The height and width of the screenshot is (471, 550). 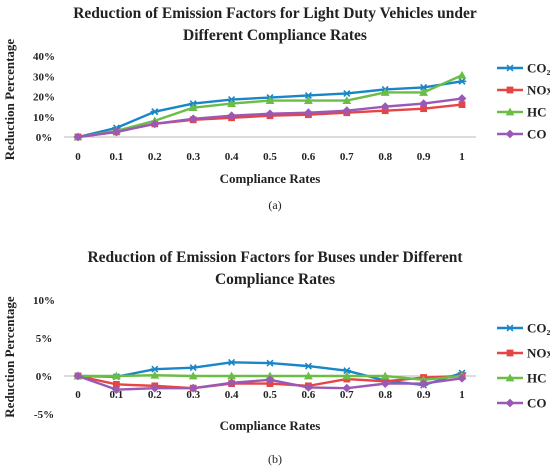 I want to click on legend-item: HC, so click(x=522, y=112).